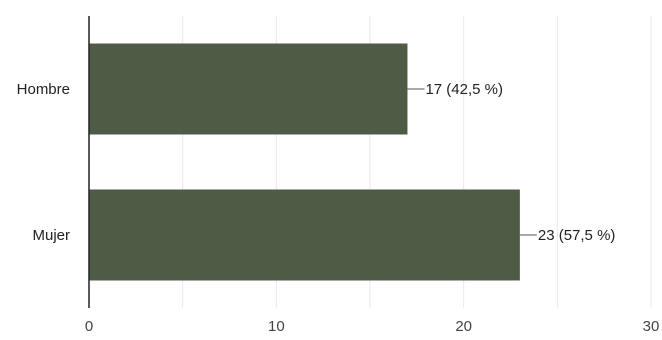 Image resolution: width=662 pixels, height=340 pixels. Describe the element at coordinates (43, 89) in the screenshot. I see `category-label: Hombre` at that location.